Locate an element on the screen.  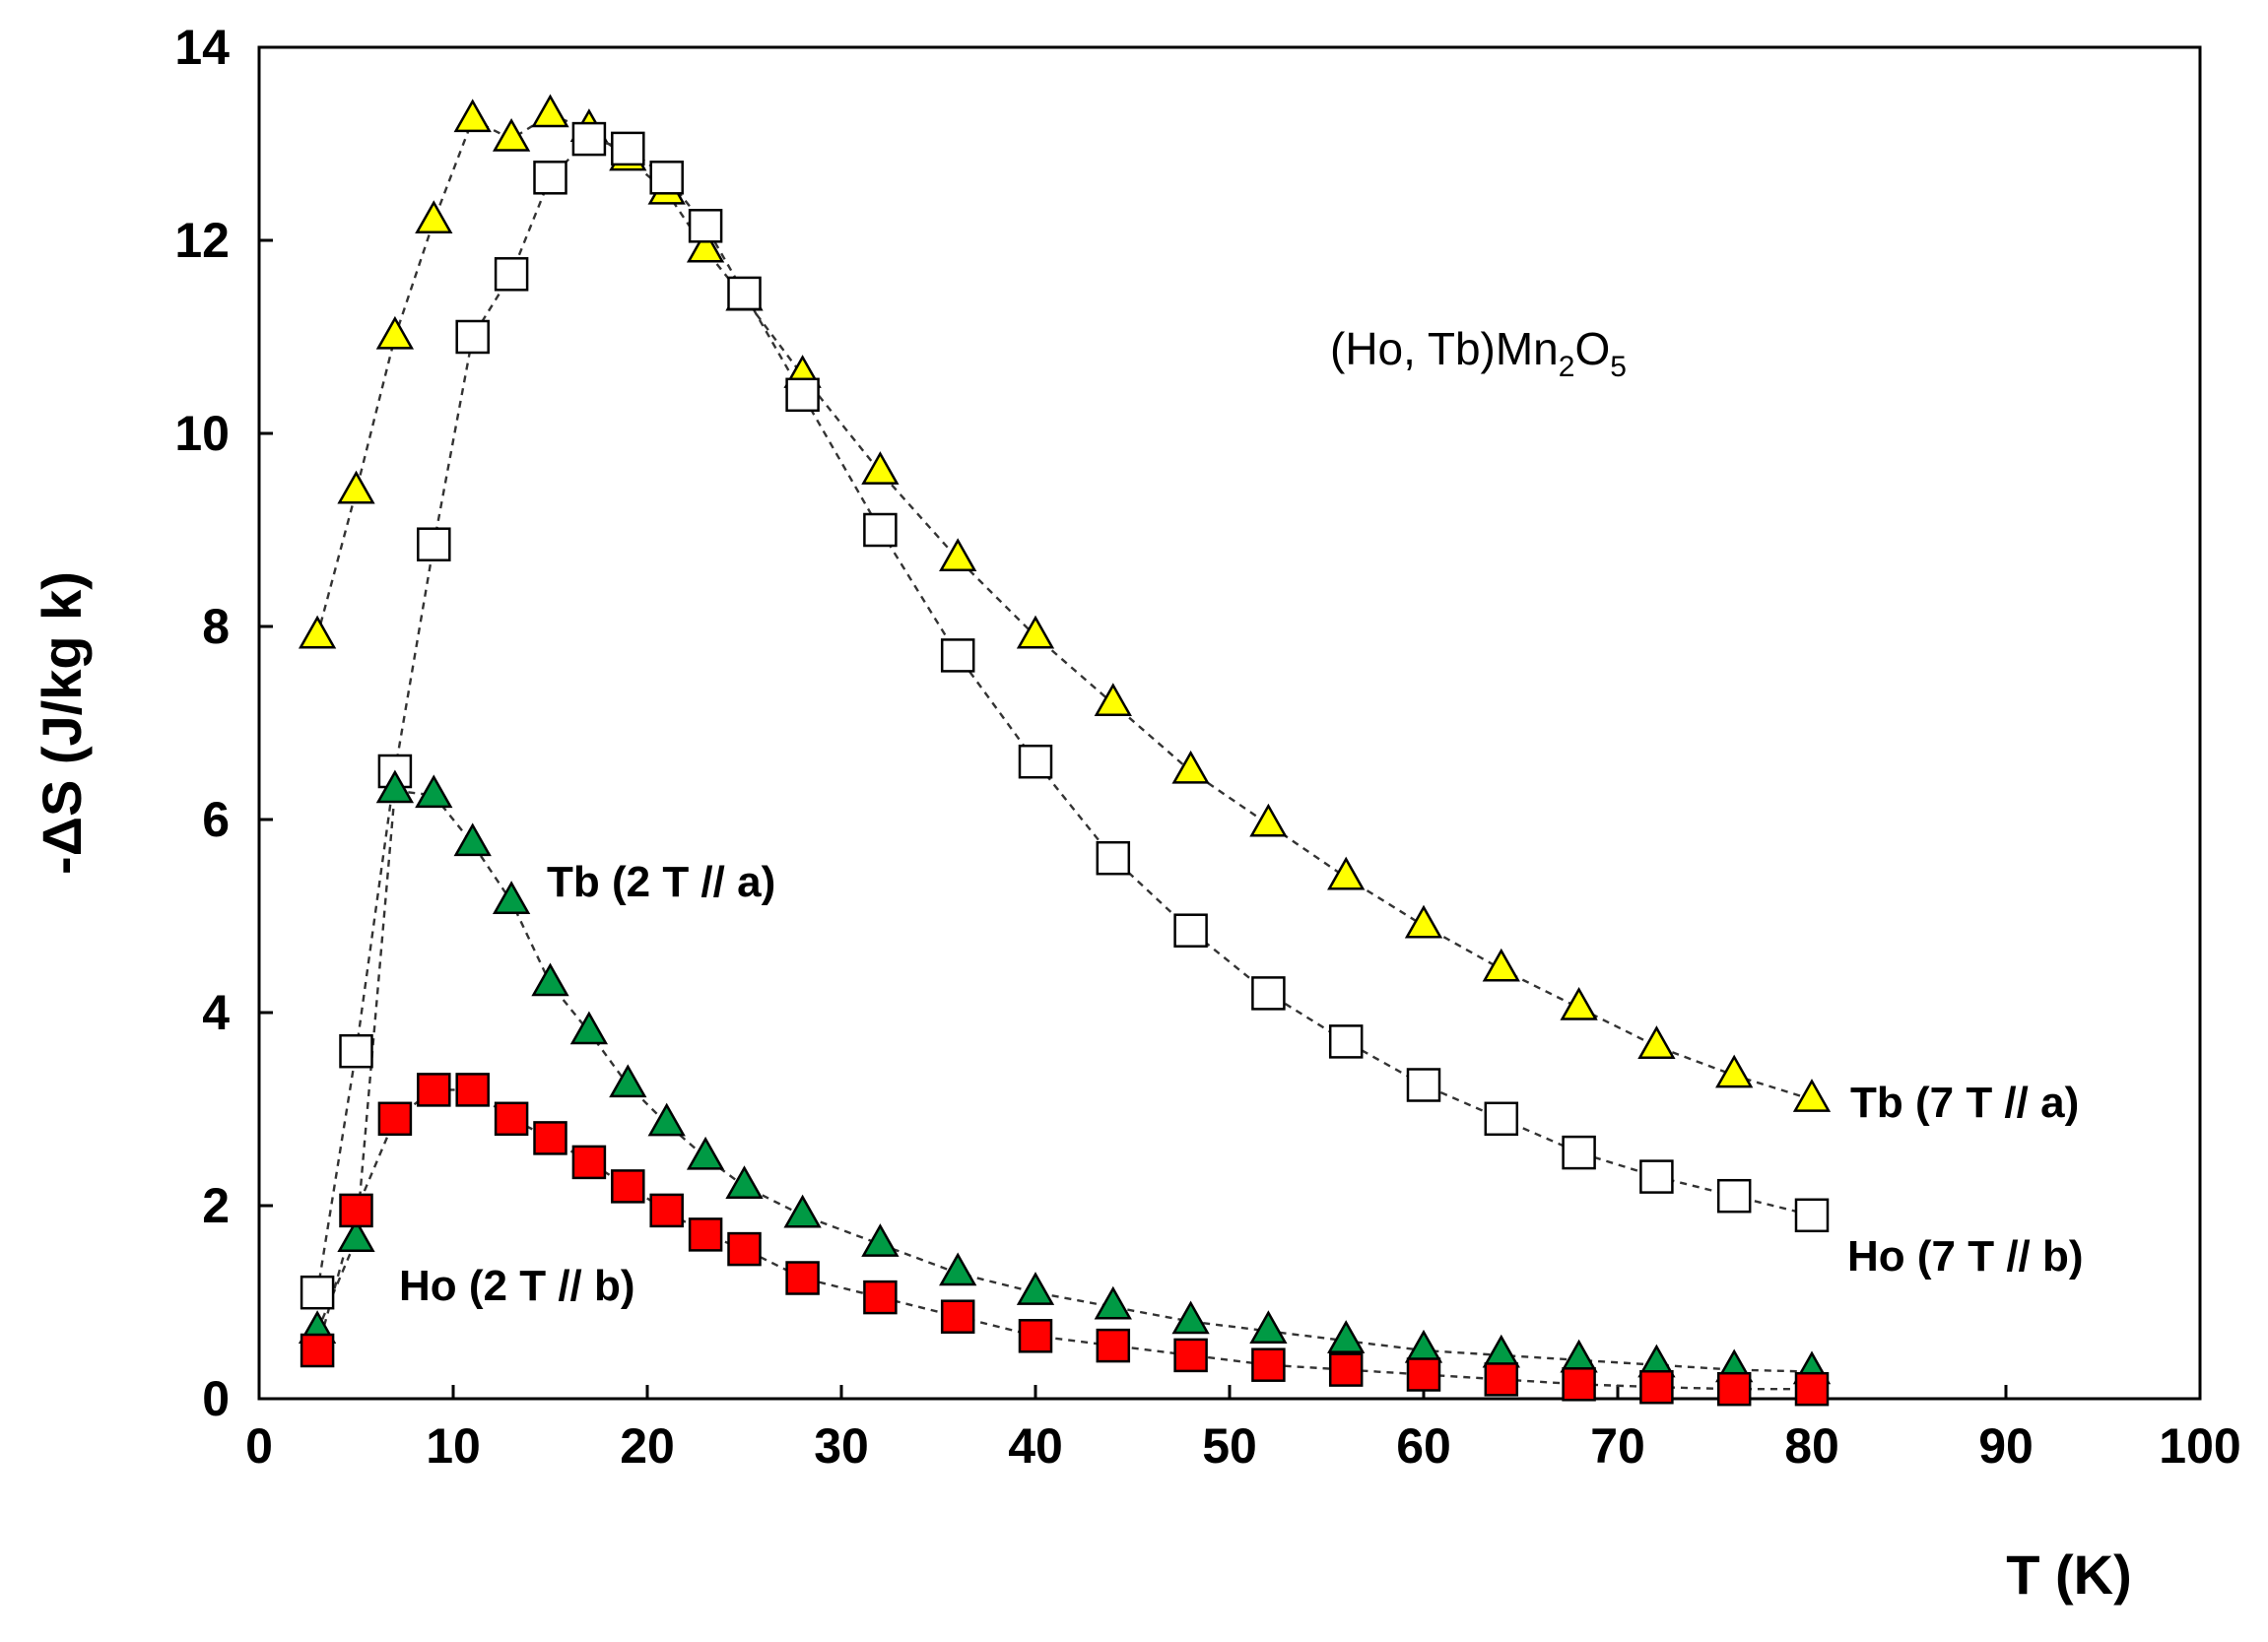
series-label-ho-2t: Ho (2 T // b) is located at coordinates (517, 1286).